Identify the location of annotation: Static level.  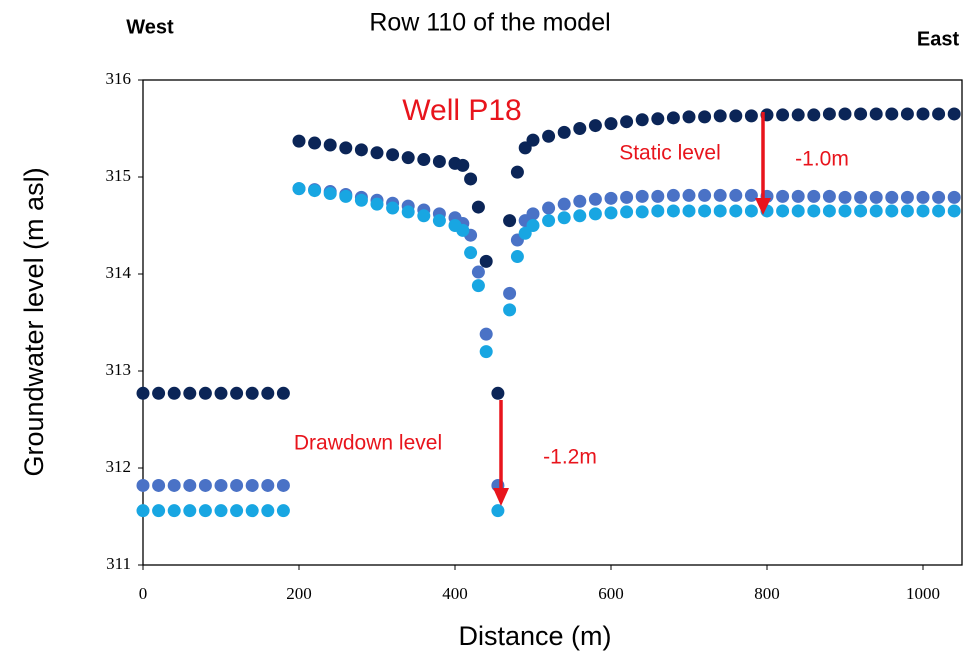
(670, 153).